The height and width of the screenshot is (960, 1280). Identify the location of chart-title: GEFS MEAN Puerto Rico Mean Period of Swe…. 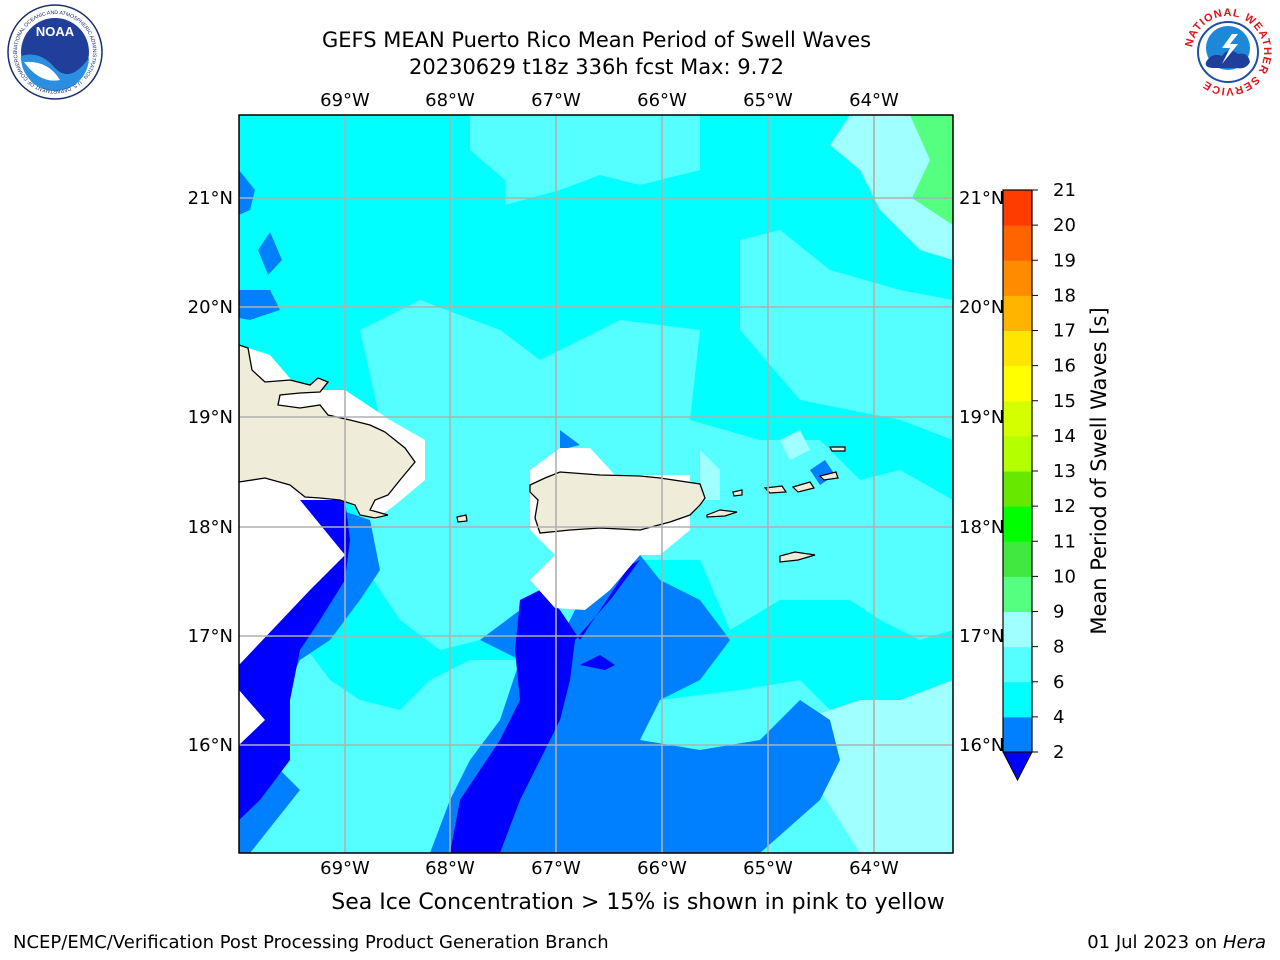
(596, 40).